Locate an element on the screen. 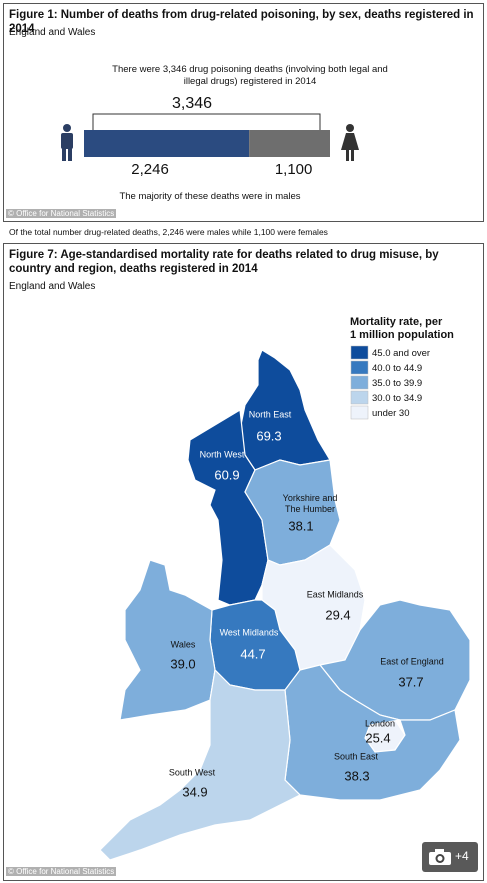 Image resolution: width=487 pixels, height=883 pixels. fig2-source: © Office for National Statistics is located at coordinates (61, 871).